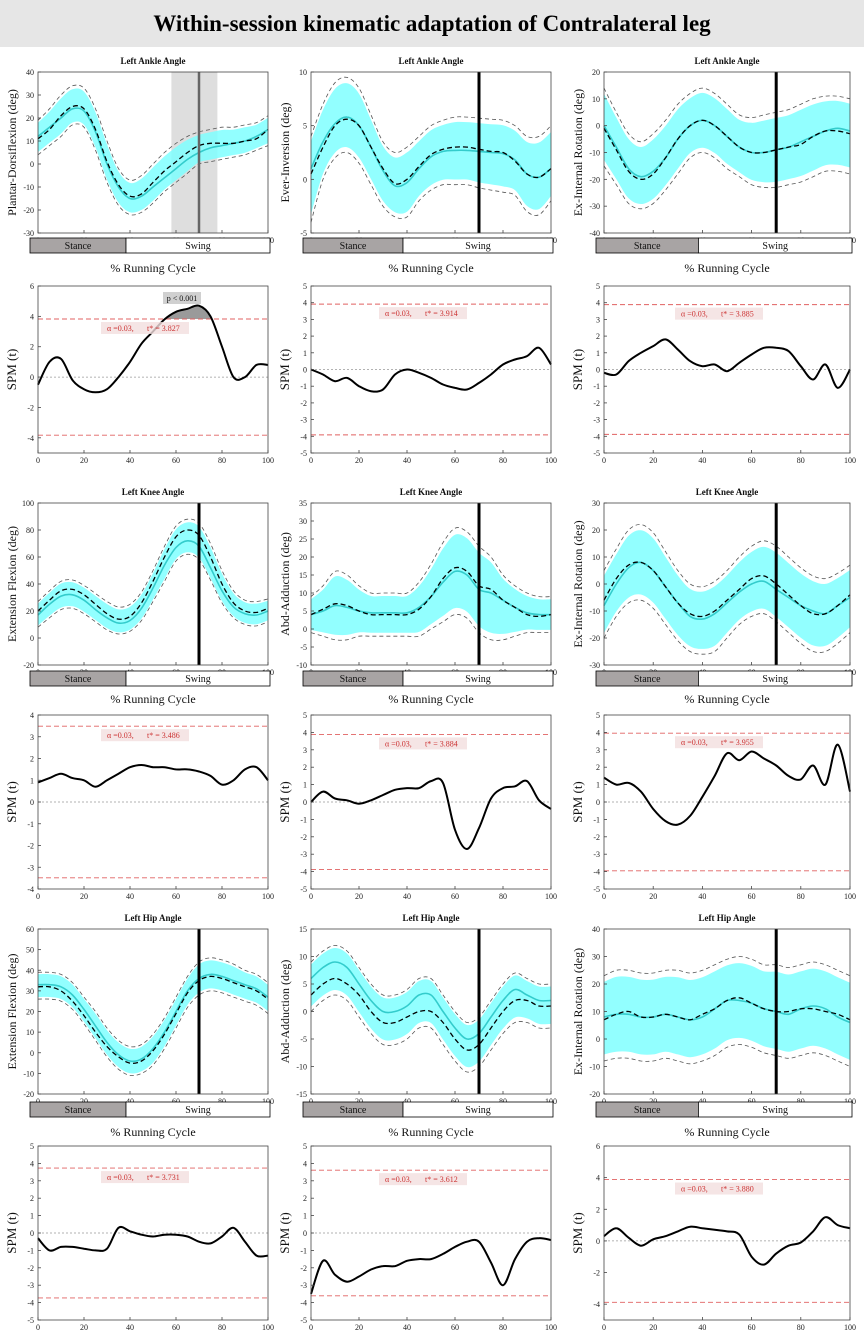 The height and width of the screenshot is (1336, 864). I want to click on tstar-label: t* = 3.955, so click(737, 742).